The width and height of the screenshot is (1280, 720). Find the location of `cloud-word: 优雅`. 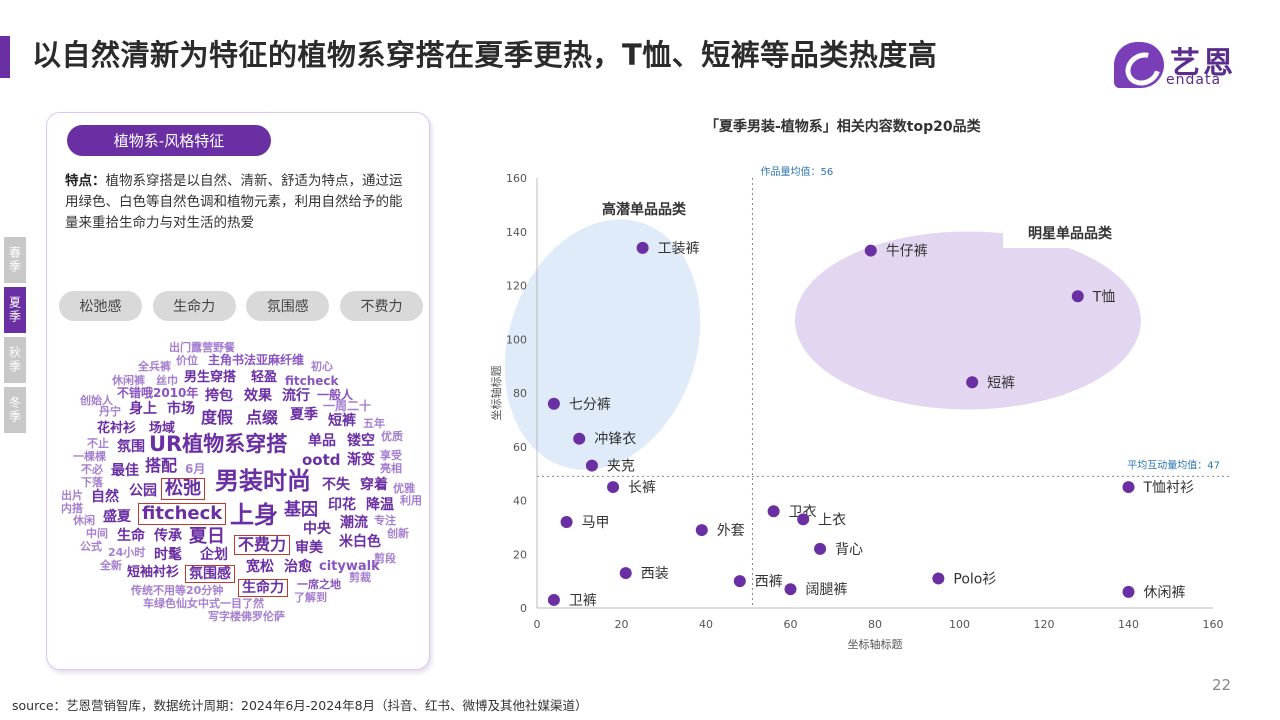

cloud-word: 优雅 is located at coordinates (404, 488).